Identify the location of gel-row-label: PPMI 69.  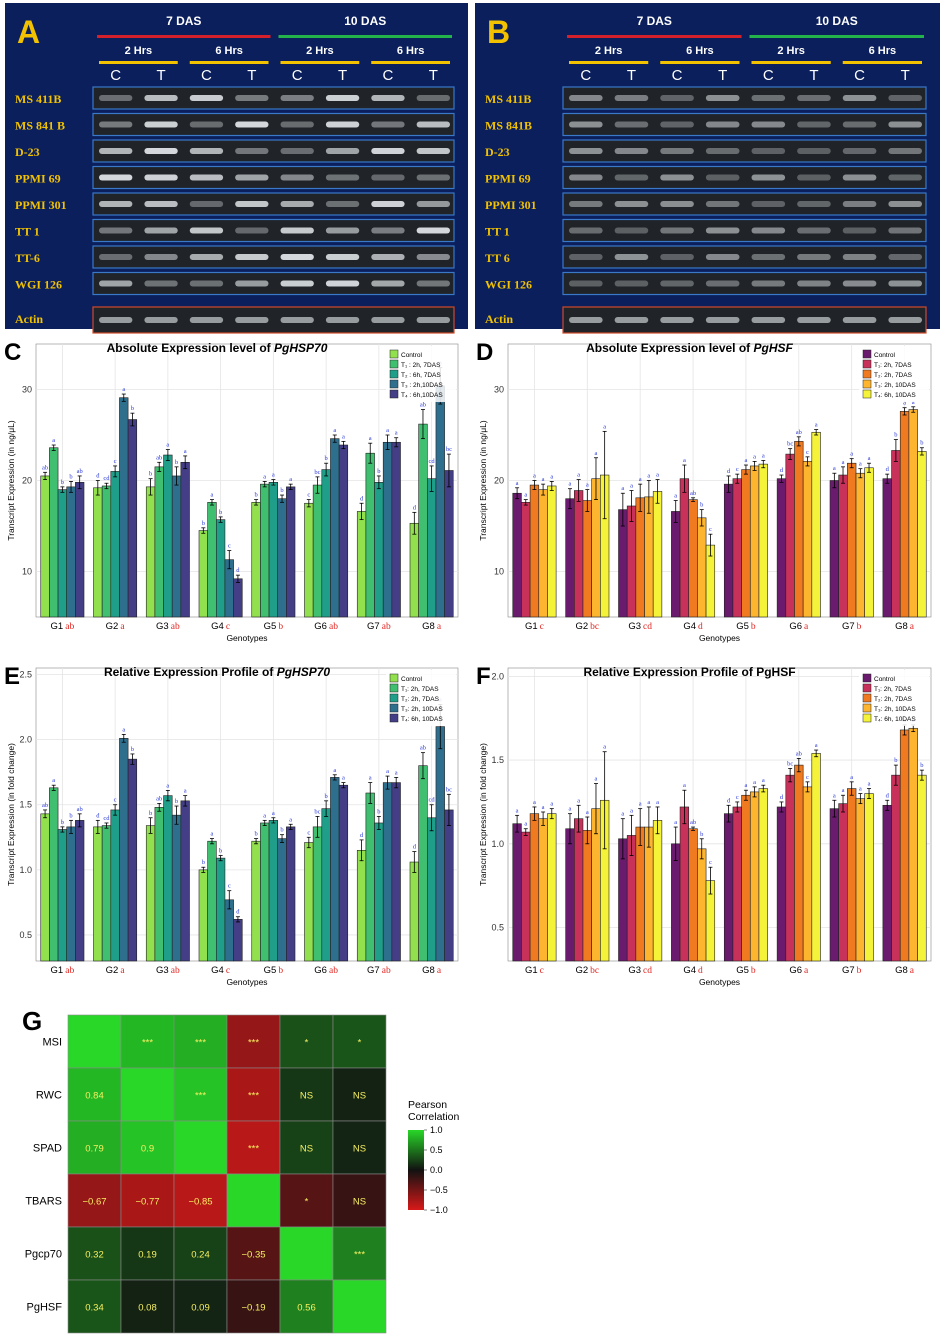
(38, 179).